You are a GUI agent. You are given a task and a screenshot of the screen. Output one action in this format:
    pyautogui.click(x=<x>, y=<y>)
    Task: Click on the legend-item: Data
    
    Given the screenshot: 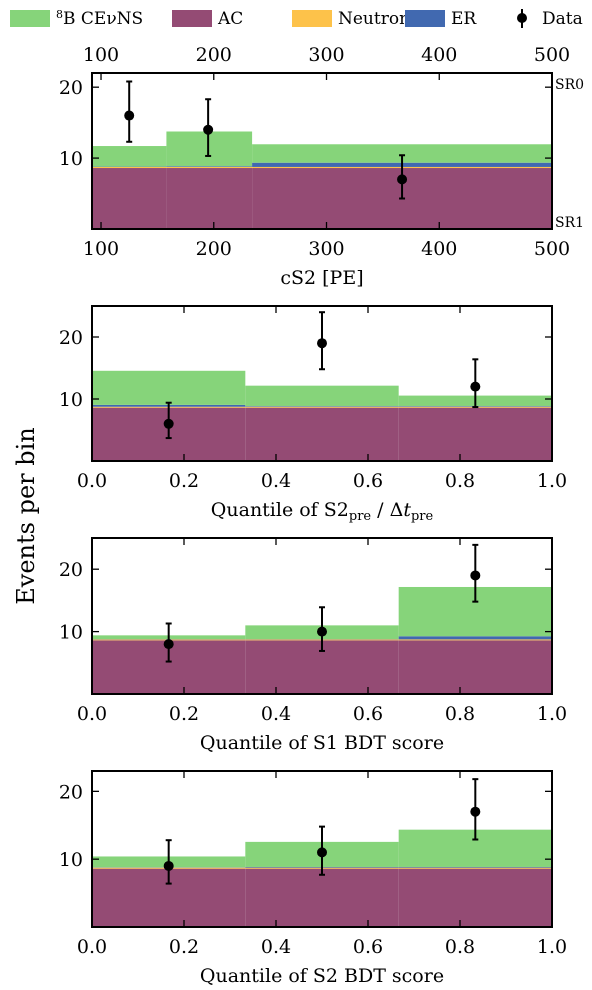 What is the action you would take?
    pyautogui.click(x=550, y=19)
    